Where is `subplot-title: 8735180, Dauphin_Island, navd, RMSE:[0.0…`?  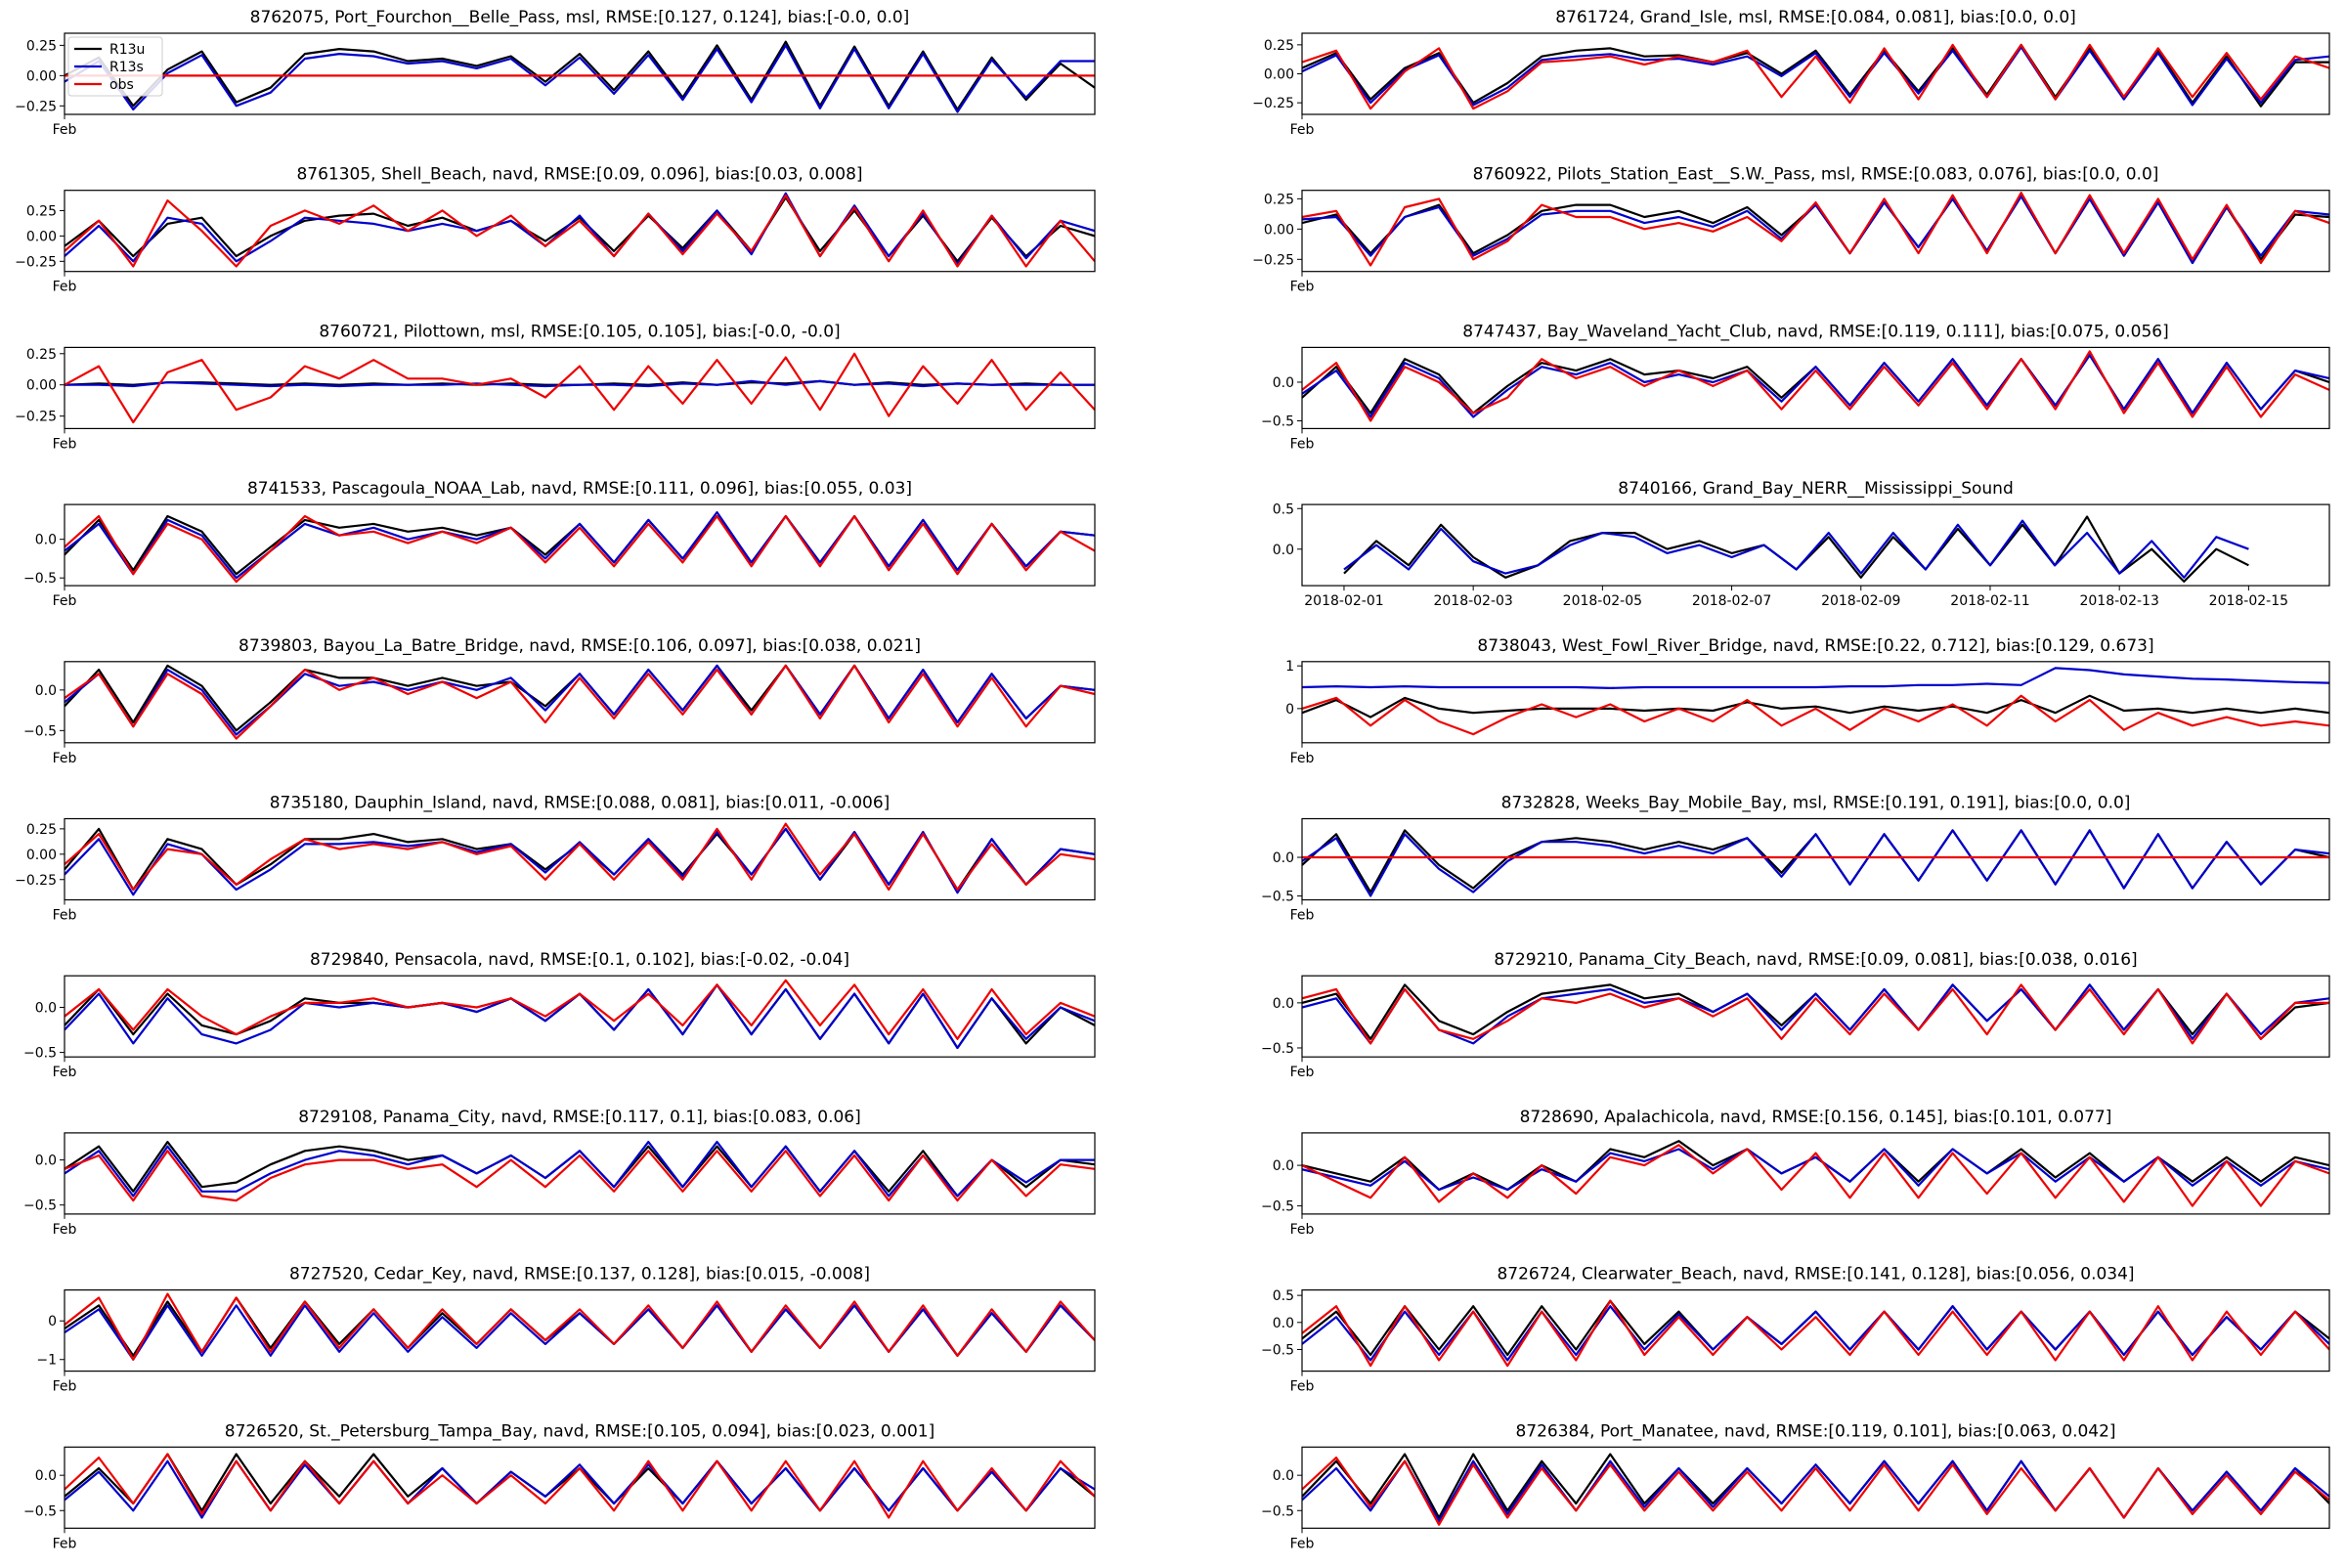 subplot-title: 8735180, Dauphin_Island, navd, RMSE:[0.0… is located at coordinates (581, 804).